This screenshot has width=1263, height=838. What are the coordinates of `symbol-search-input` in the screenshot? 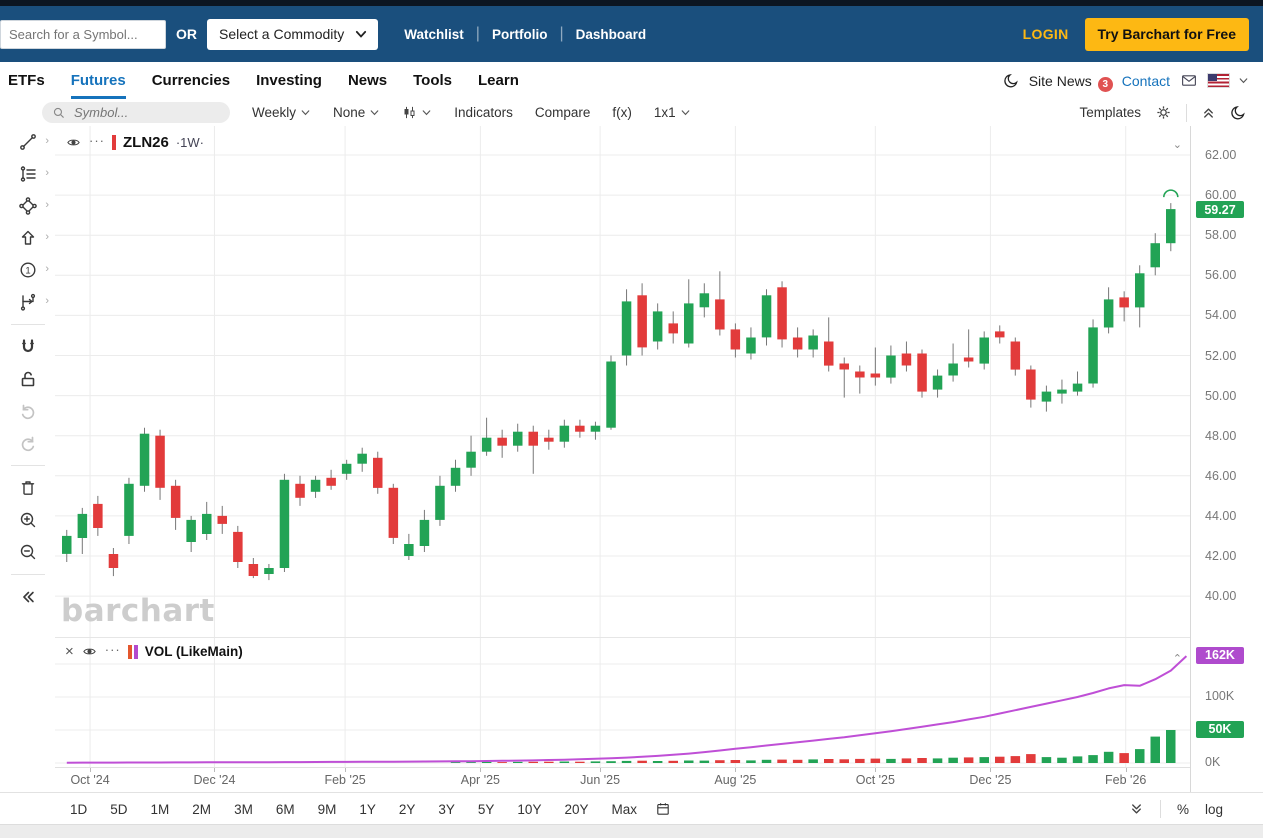 It's located at (83, 34).